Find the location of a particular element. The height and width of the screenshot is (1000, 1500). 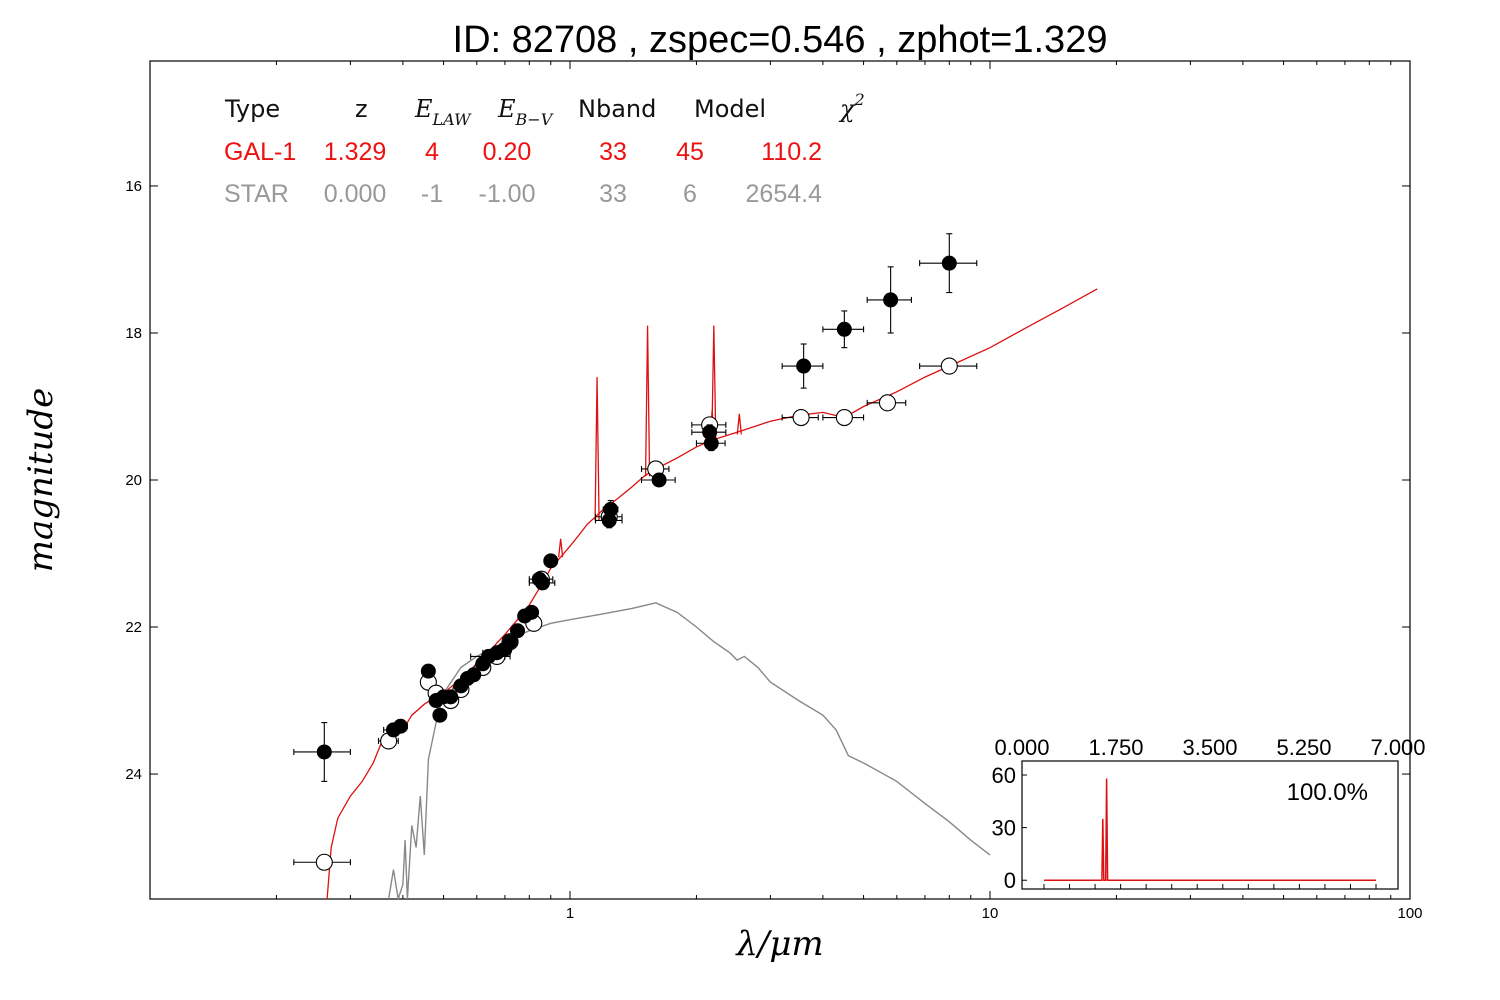

header-nband: Nband is located at coordinates (617, 109).